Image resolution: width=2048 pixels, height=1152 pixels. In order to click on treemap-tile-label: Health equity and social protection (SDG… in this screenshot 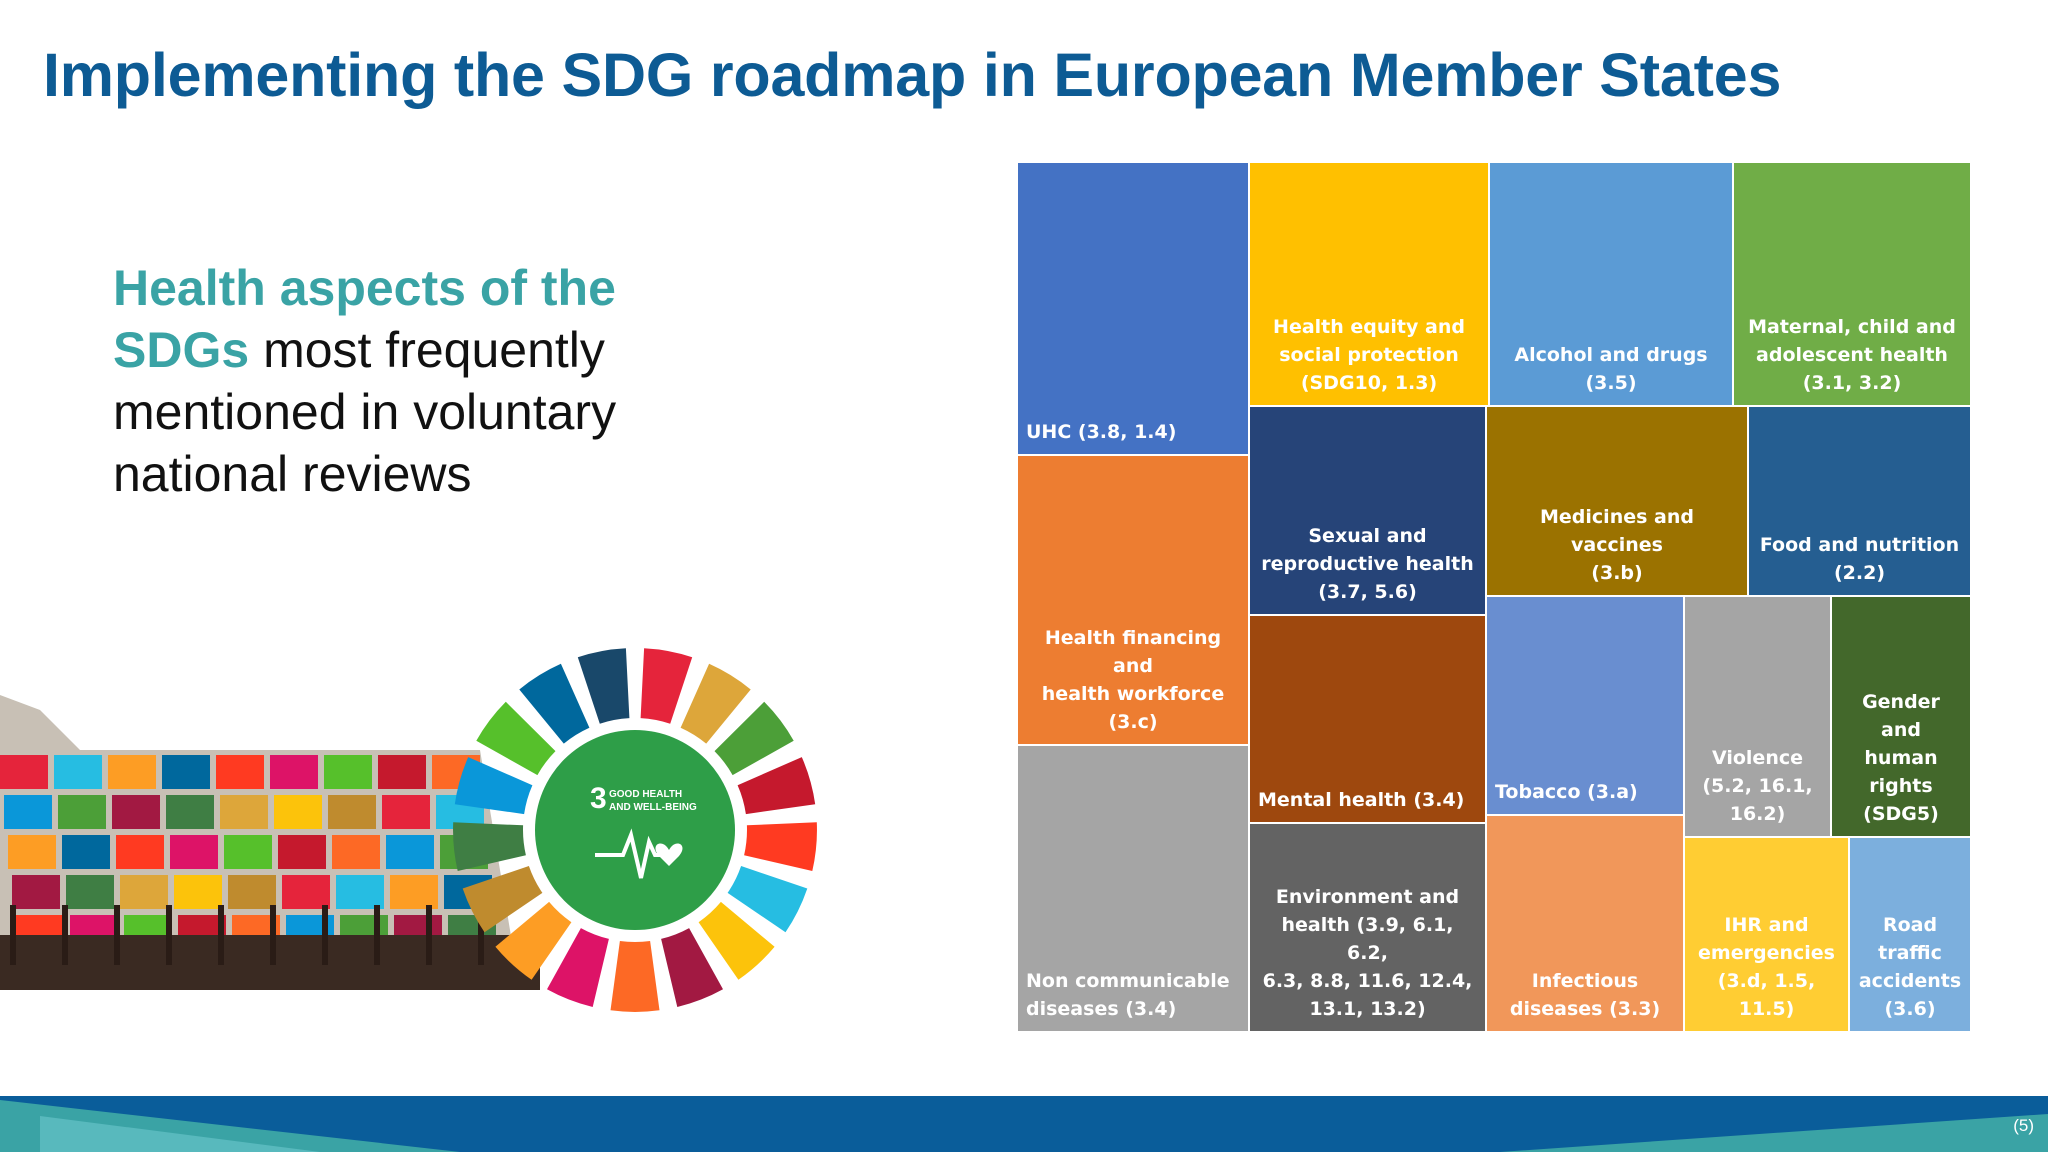, I will do `click(1369, 355)`.